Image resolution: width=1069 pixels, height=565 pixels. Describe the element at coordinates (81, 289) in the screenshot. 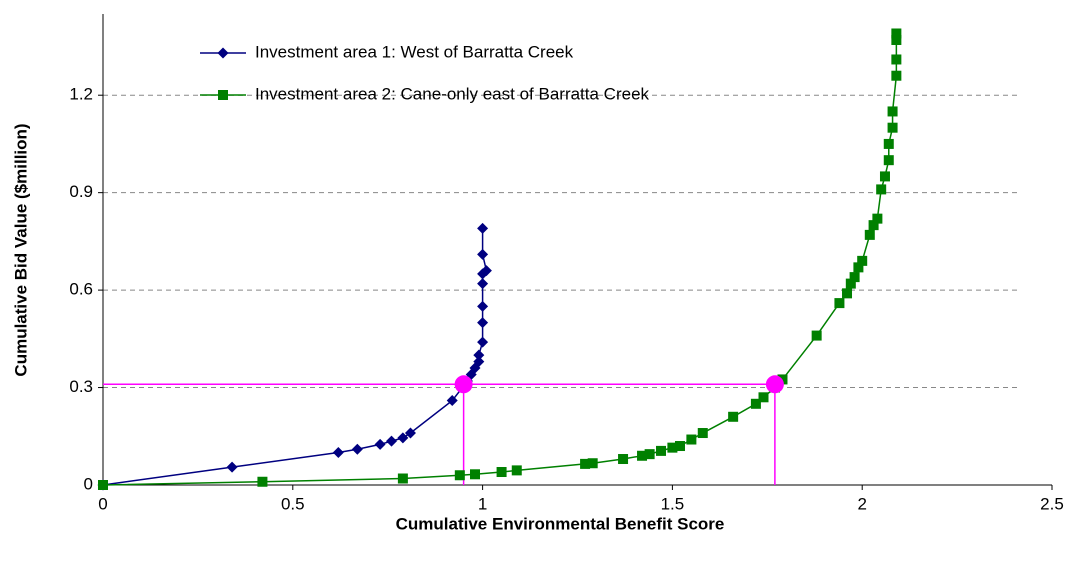

I see `y-tick-label: 0.6` at that location.